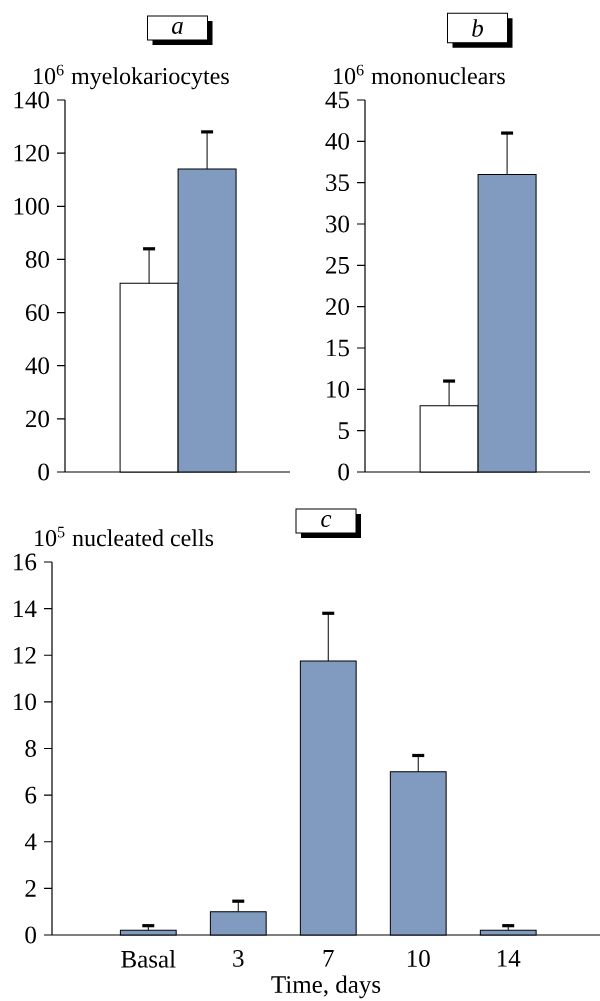 This screenshot has width=600, height=1001. I want to click on y-tick-label: 45, so click(337, 100).